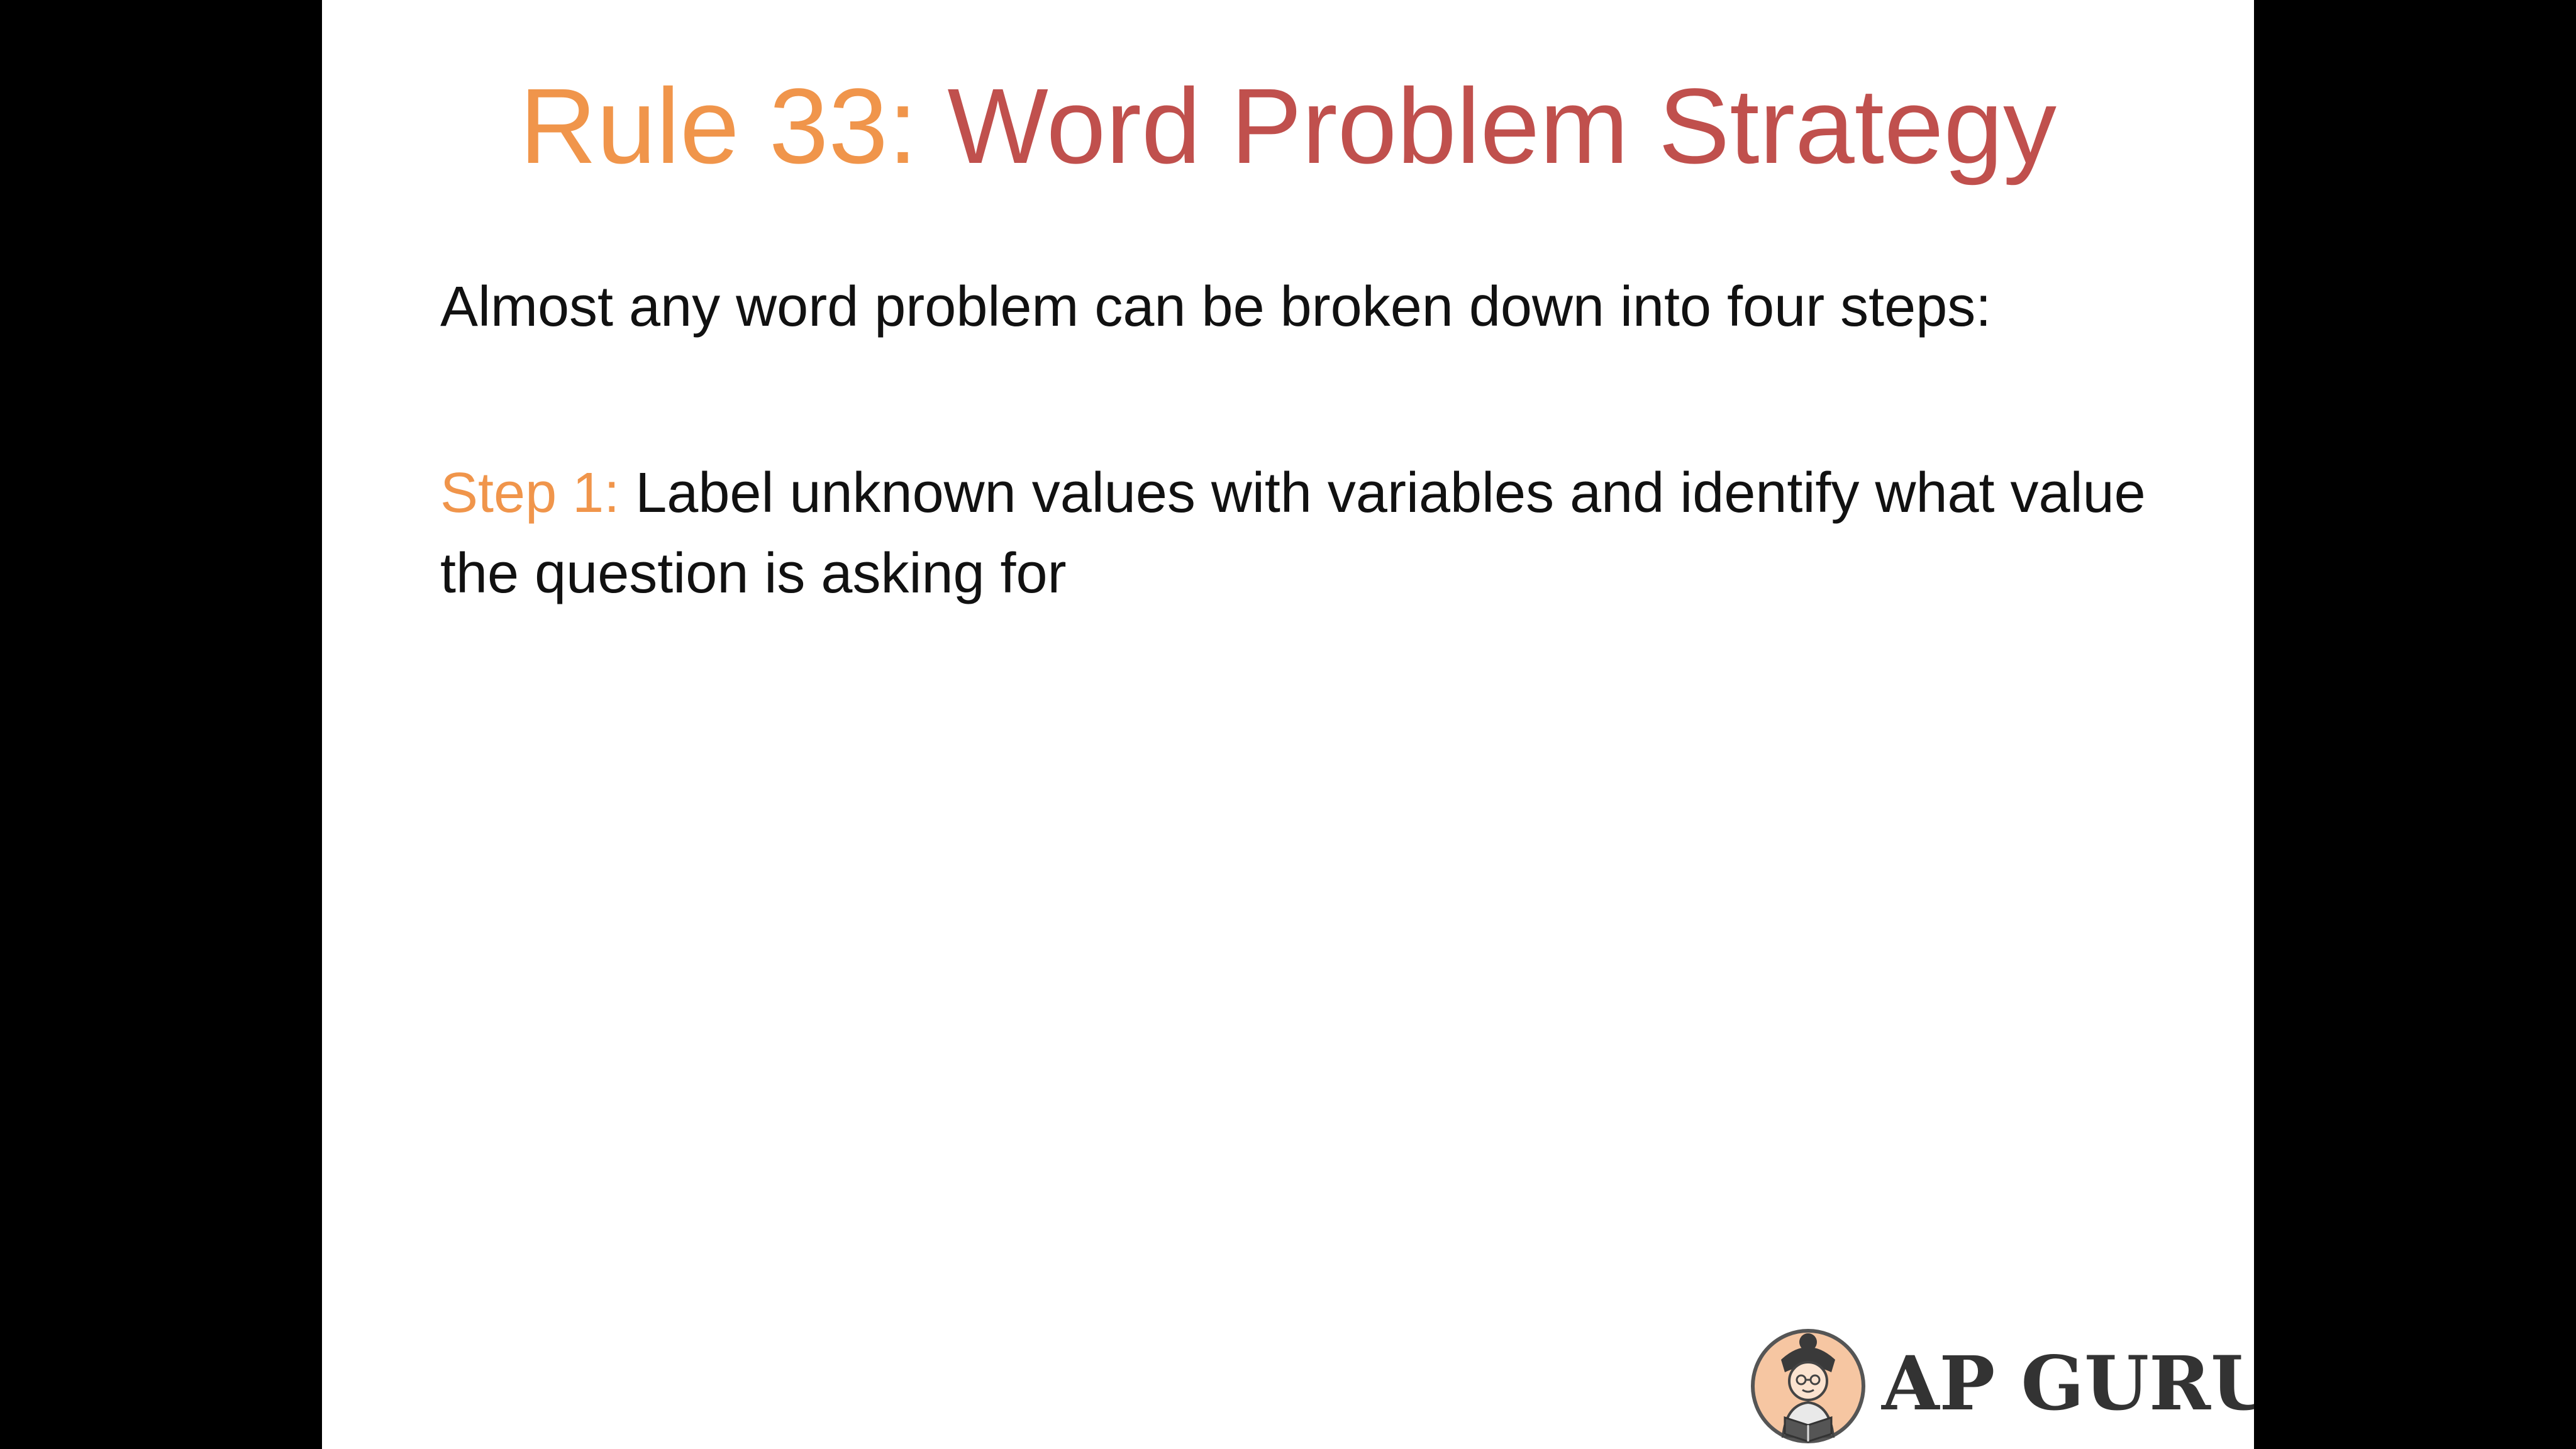 The height and width of the screenshot is (1449, 2576). What do you see at coordinates (1502, 126) in the screenshot?
I see `title-main-text: Word Problem Strategy` at bounding box center [1502, 126].